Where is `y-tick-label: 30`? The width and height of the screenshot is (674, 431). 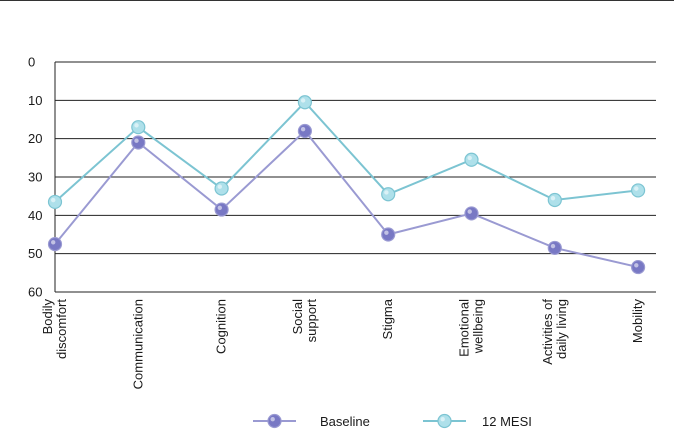 y-tick-label: 30 is located at coordinates (35, 177).